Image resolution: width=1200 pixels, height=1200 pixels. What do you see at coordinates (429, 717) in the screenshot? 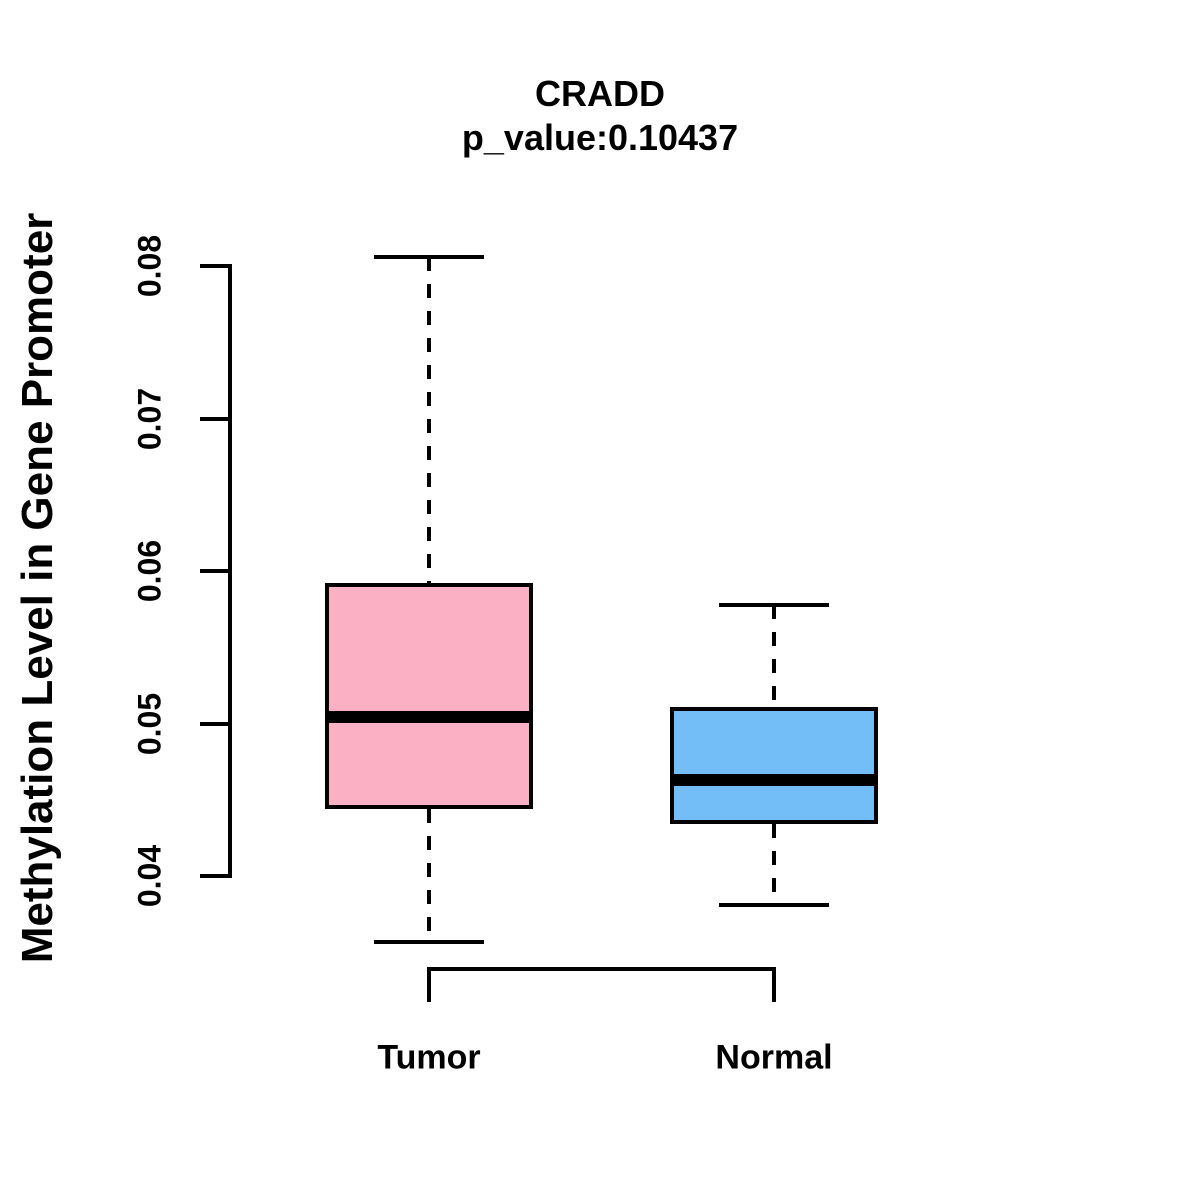
I see `median-line-tumor` at bounding box center [429, 717].